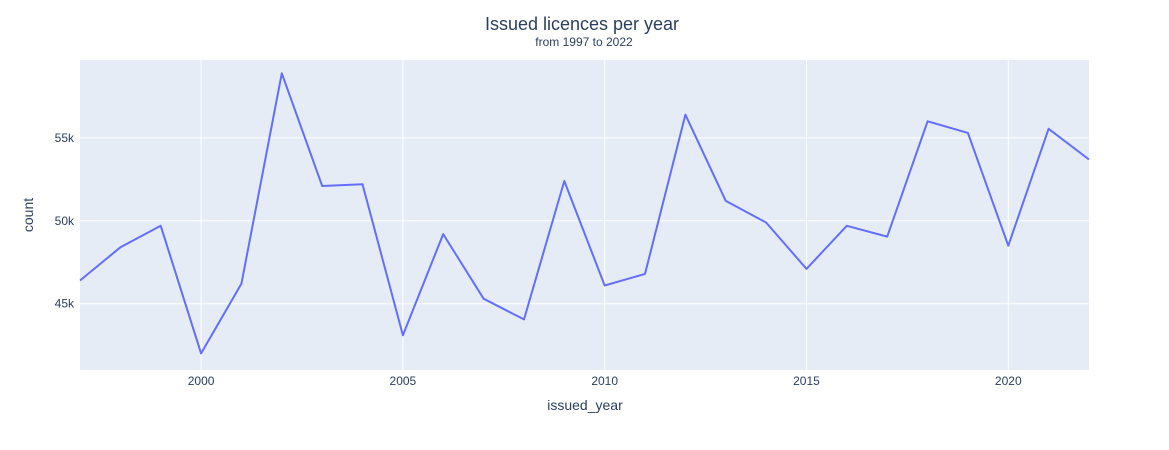 The height and width of the screenshot is (450, 1169). I want to click on chart-title: Issued licences per year, so click(582, 24).